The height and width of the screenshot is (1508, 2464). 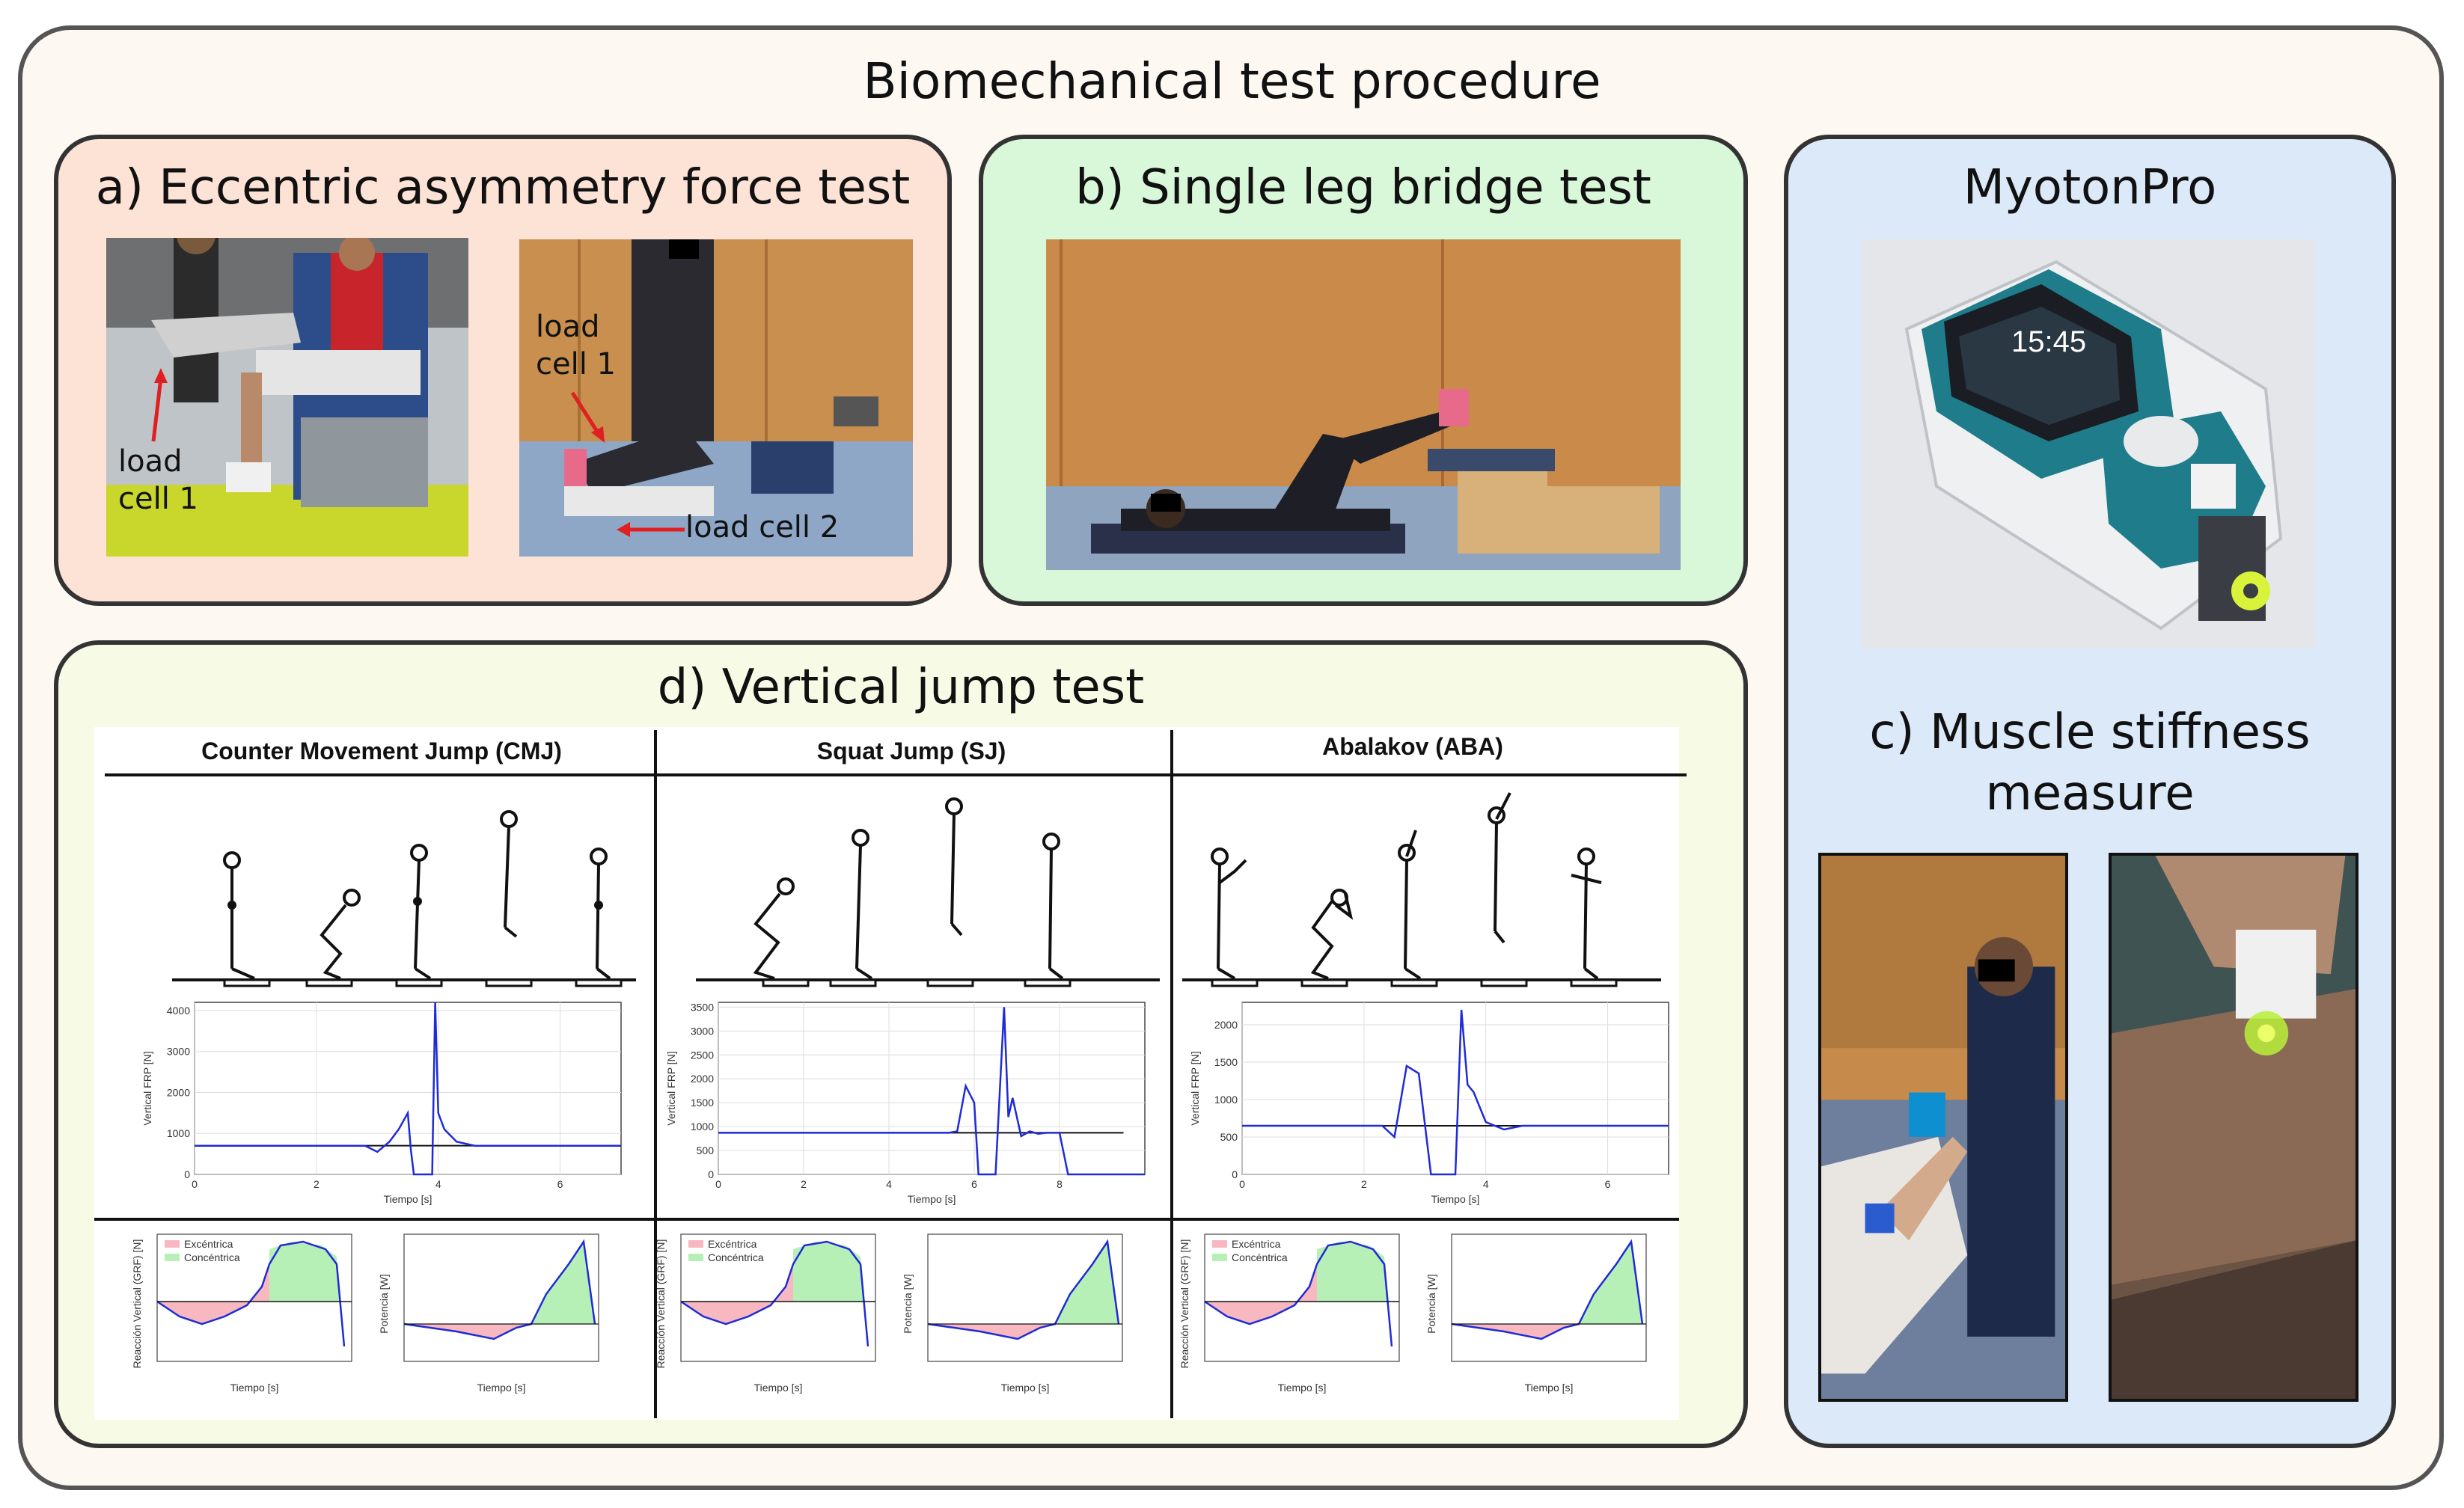 What do you see at coordinates (2090, 732) in the screenshot?
I see `panel-c-title-line1: c) Muscle stiffness` at bounding box center [2090, 732].